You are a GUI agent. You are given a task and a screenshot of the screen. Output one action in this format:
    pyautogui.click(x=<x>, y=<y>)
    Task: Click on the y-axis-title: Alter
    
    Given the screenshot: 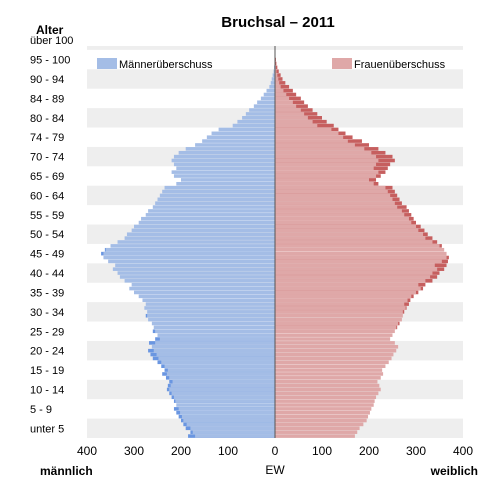 What is the action you would take?
    pyautogui.click(x=50, y=30)
    